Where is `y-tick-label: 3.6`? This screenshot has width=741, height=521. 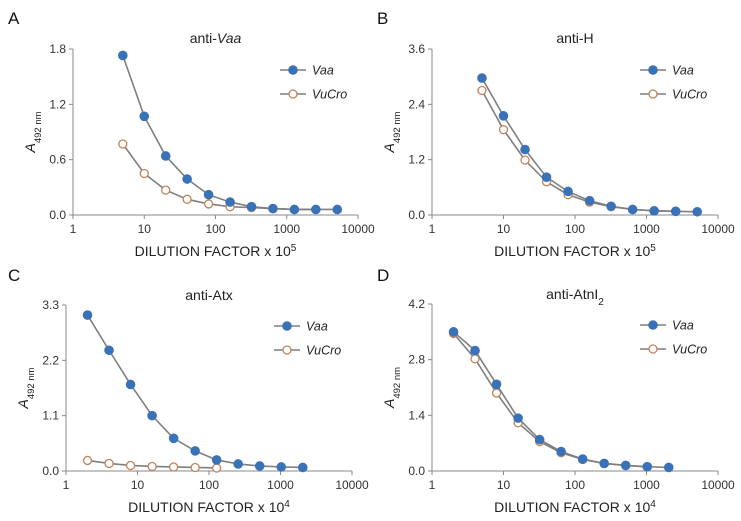 y-tick-label: 3.6 is located at coordinates (416, 49).